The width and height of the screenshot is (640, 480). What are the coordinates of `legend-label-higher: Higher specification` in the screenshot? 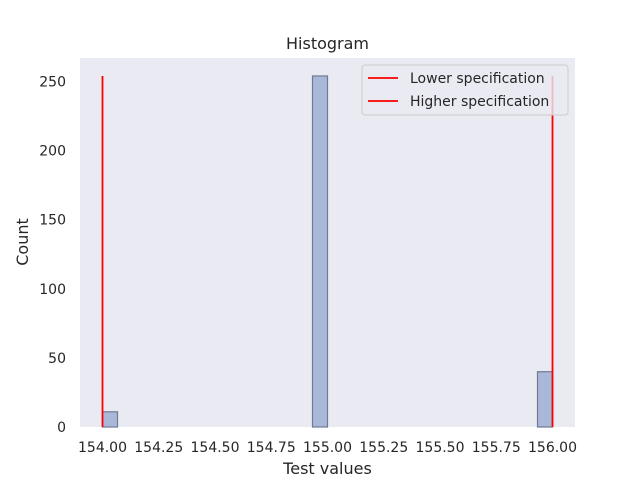 It's located at (479, 102).